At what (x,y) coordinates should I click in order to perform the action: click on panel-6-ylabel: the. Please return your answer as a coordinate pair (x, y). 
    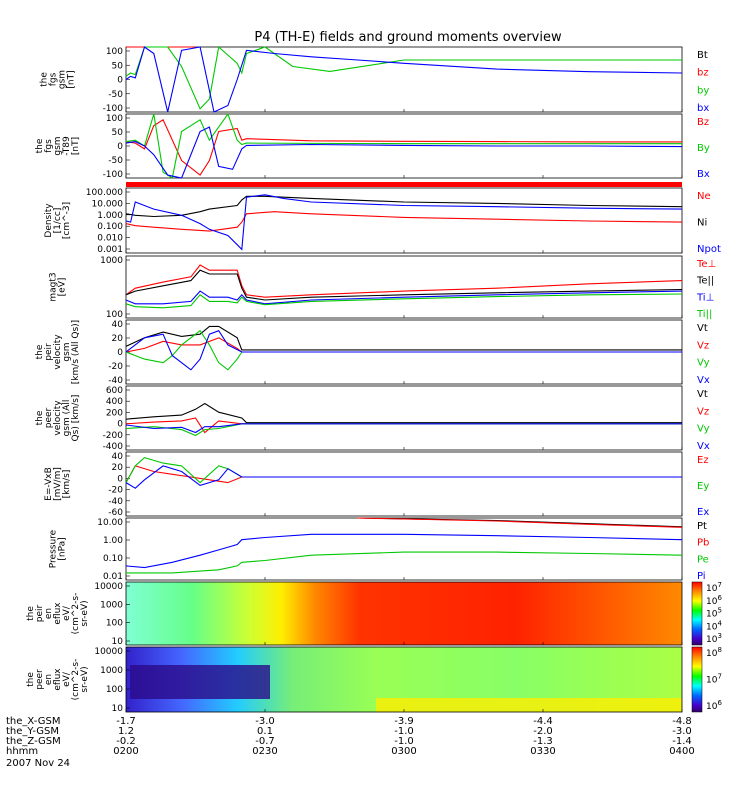
    Looking at the image, I should click on (40, 417).